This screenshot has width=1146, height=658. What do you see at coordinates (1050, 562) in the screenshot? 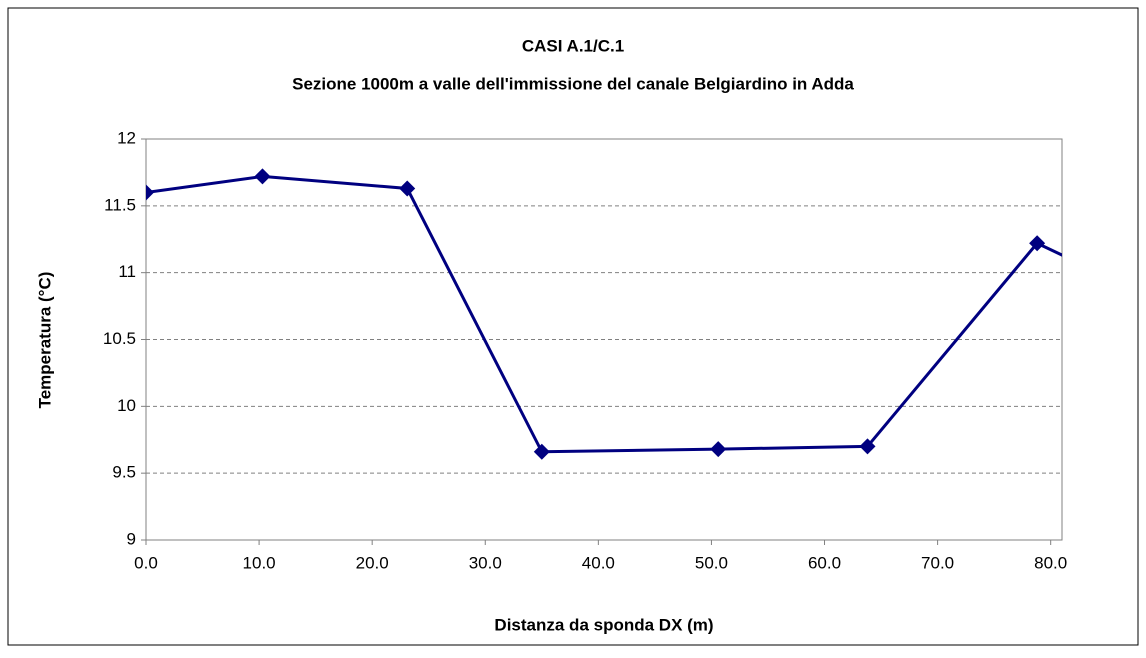
I see `x-tick-label: 80.0` at bounding box center [1050, 562].